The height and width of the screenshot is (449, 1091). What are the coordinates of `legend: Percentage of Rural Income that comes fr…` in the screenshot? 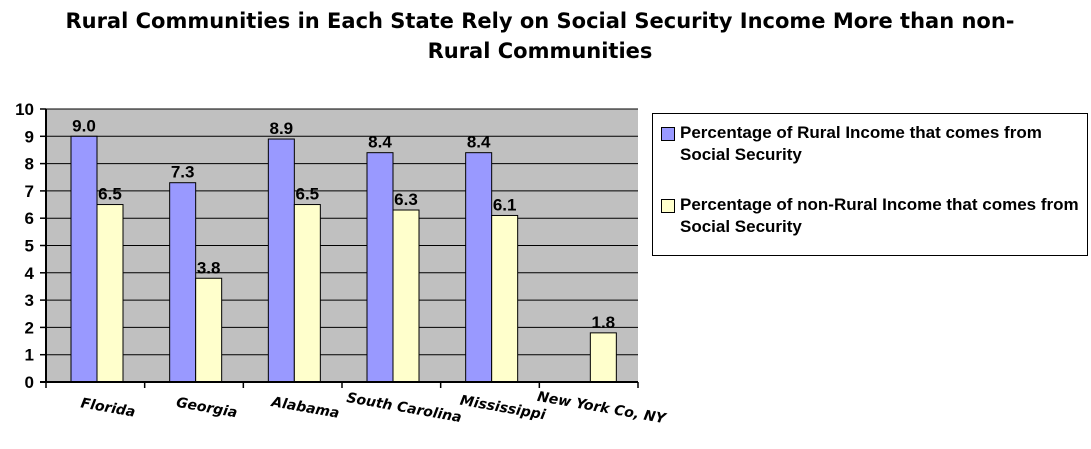 It's located at (870, 184).